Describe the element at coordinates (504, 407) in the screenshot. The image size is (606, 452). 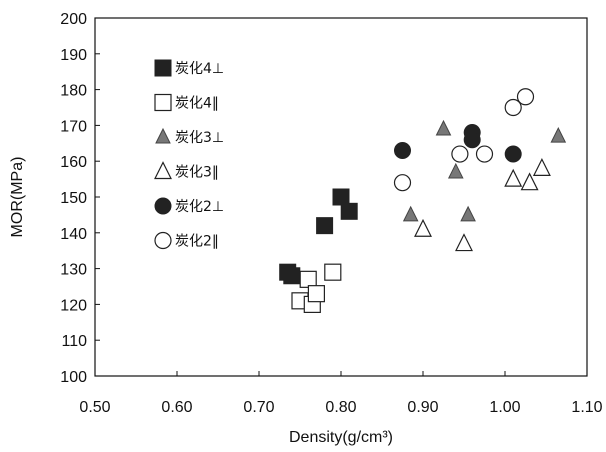
I see `x-tick-label: 1.00` at that location.